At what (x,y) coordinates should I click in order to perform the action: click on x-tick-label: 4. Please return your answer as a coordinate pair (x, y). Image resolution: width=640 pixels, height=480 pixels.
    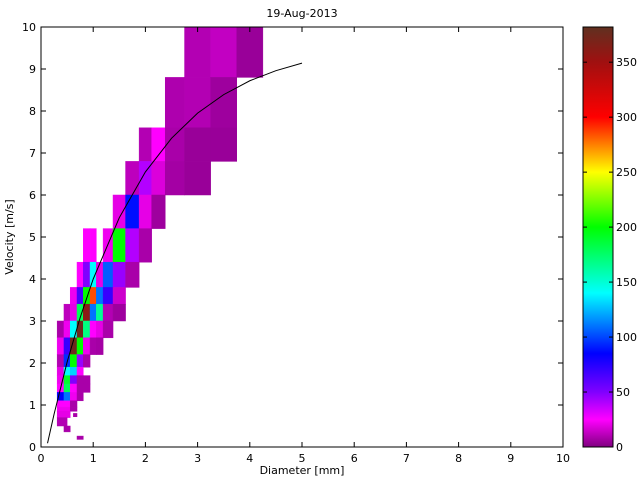
    Looking at the image, I should click on (249, 458).